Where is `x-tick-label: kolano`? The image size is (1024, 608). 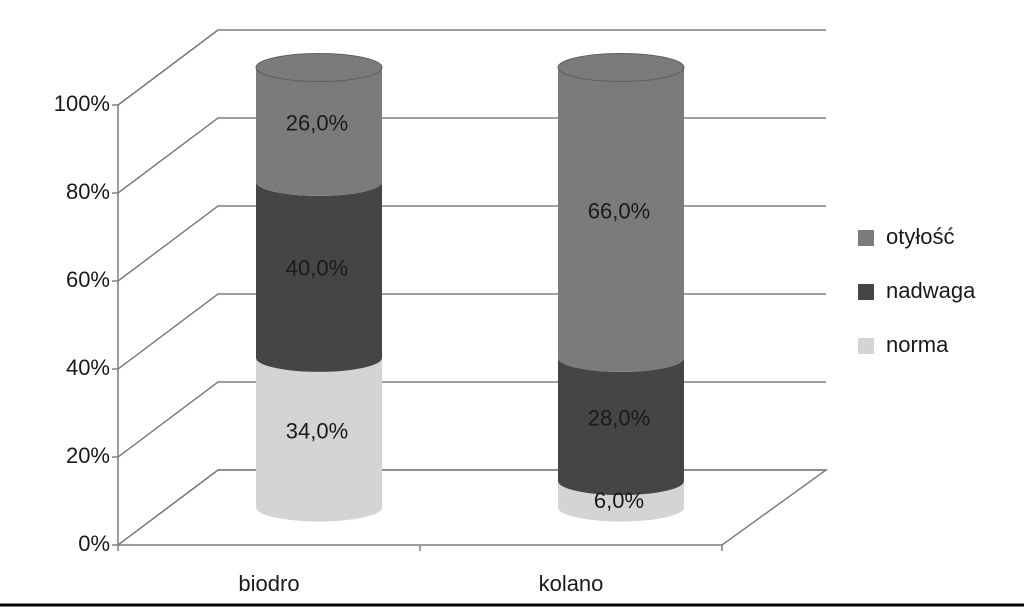 x-tick-label: kolano is located at coordinates (571, 583).